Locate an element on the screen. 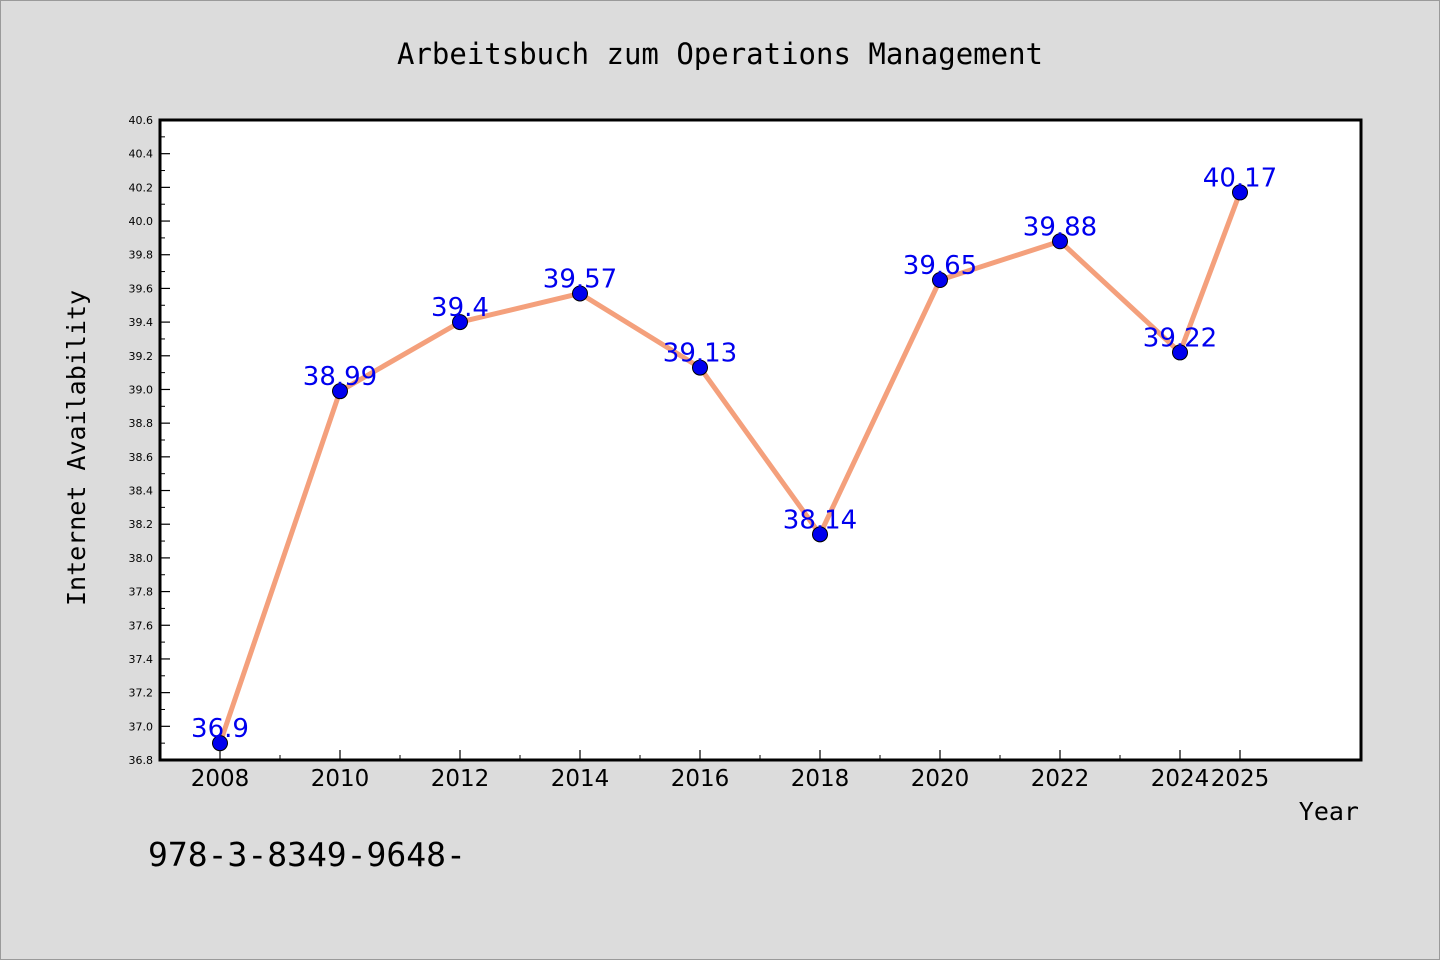 This screenshot has width=1440, height=960. y-tick-label: 37.8 is located at coordinates (141, 592).